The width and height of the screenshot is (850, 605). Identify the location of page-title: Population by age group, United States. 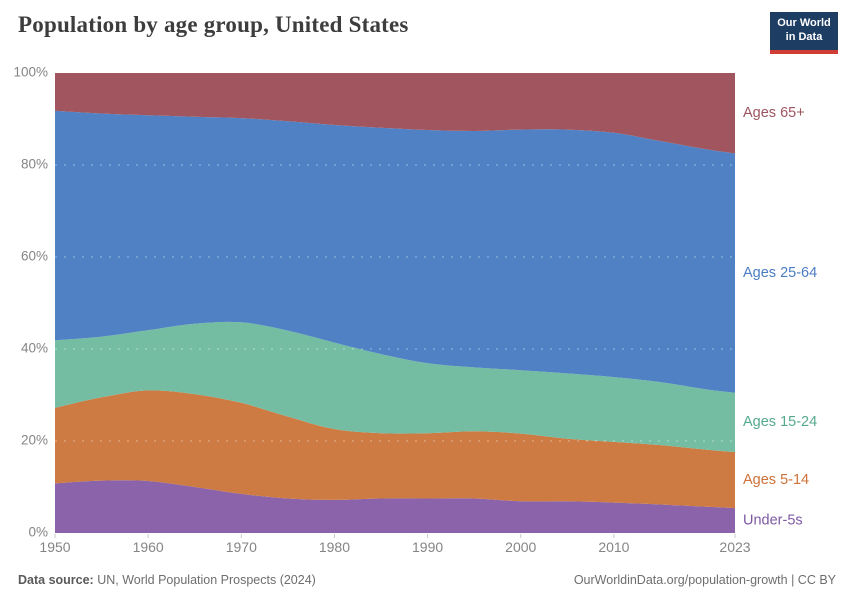
(213, 24).